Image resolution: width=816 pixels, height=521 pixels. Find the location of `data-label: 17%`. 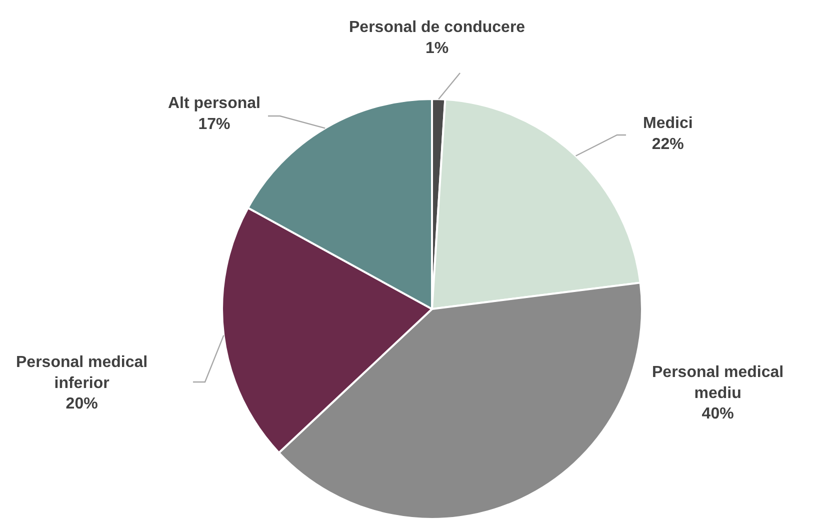

data-label: 17% is located at coordinates (214, 124).